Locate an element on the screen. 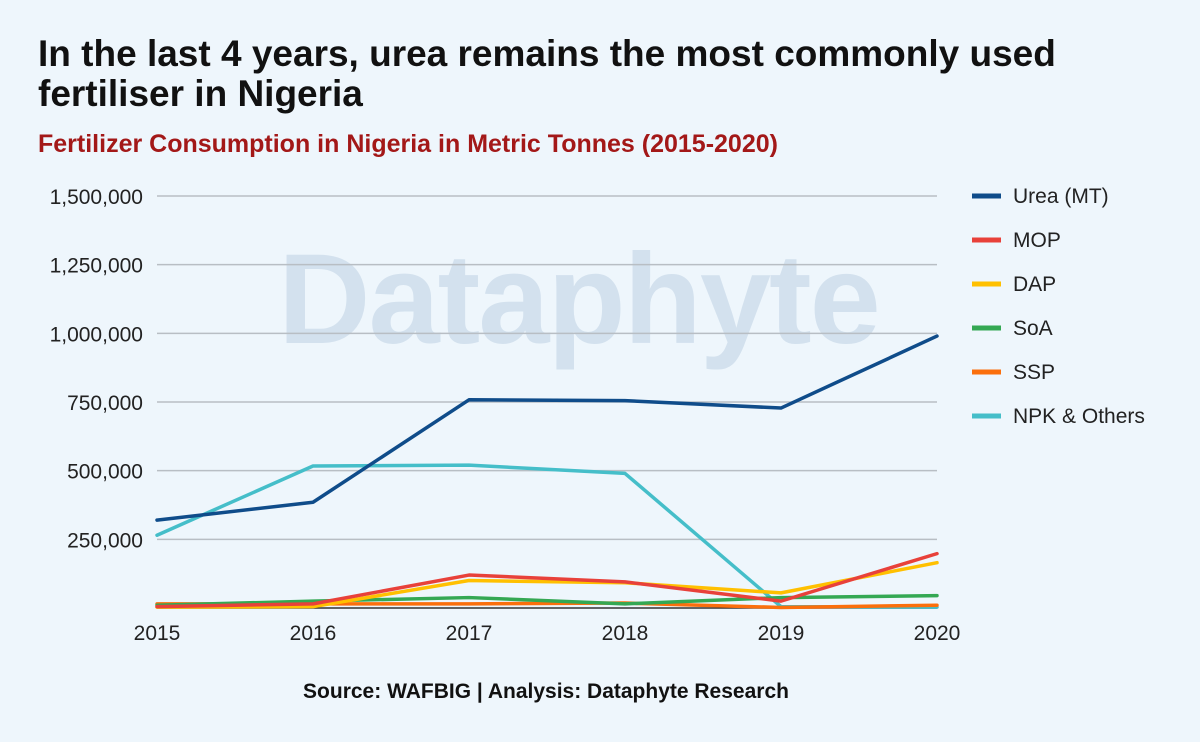 The height and width of the screenshot is (742, 1200). y-tick-label: 750,000 is located at coordinates (105, 403).